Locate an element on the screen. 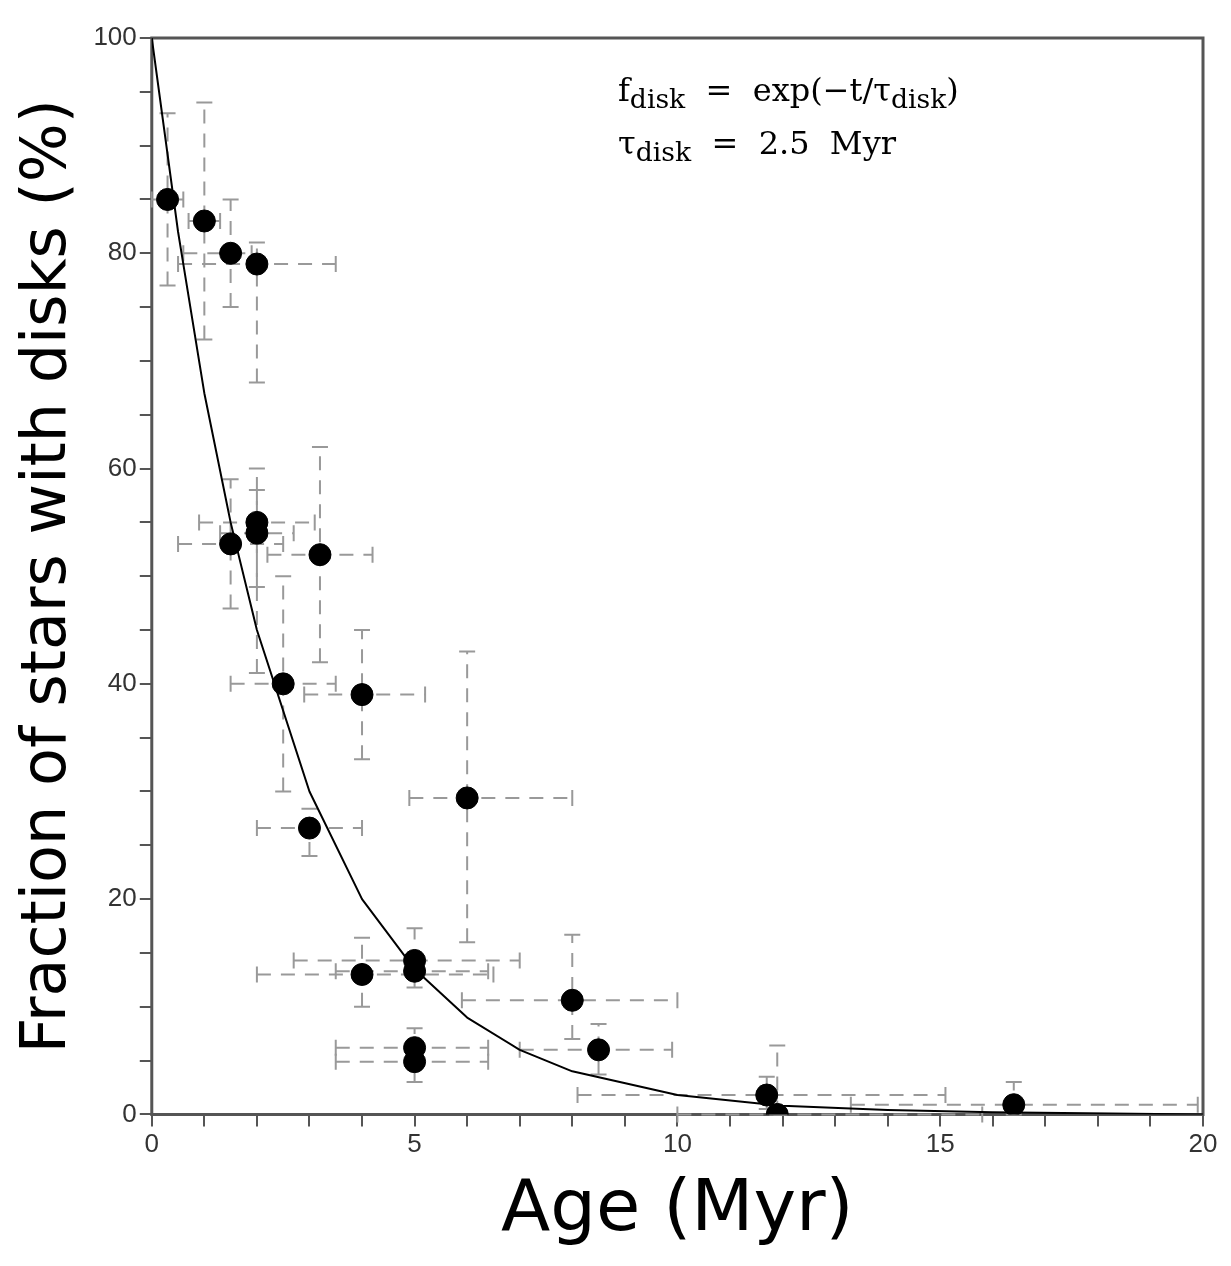  y-tick-label: 60 is located at coordinates (122, 466).